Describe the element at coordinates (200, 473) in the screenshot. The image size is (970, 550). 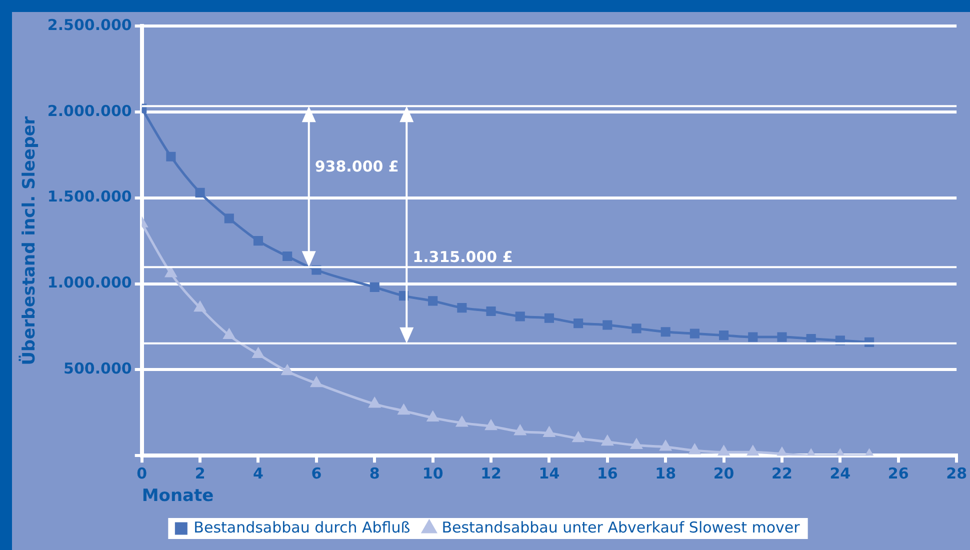
I see `x-tick-label: 2` at that location.